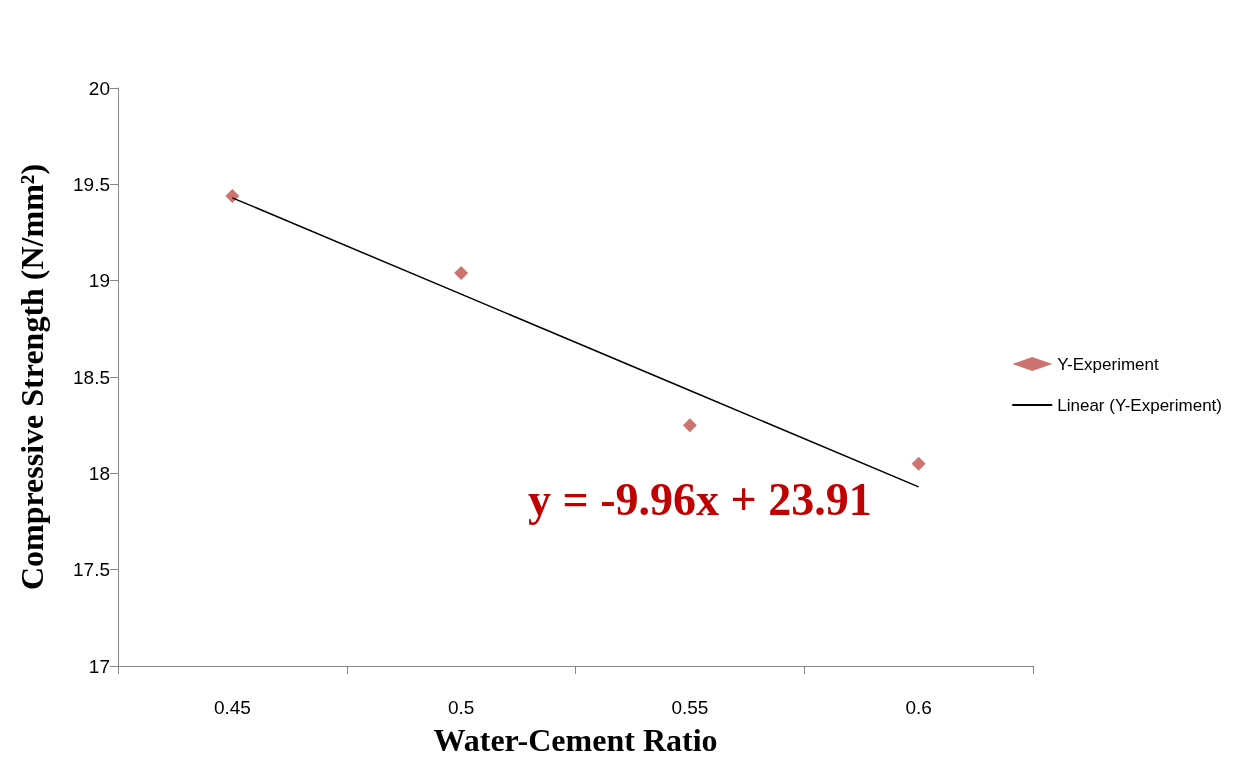  What do you see at coordinates (700, 499) in the screenshot?
I see `annotation: y = -9.96x + 23.91` at bounding box center [700, 499].